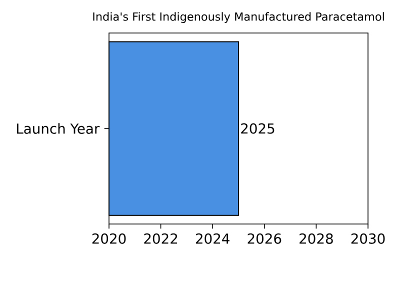 This screenshot has width=400, height=300. What do you see at coordinates (58, 128) in the screenshot?
I see `y-tick-label: Launch Year` at bounding box center [58, 128].